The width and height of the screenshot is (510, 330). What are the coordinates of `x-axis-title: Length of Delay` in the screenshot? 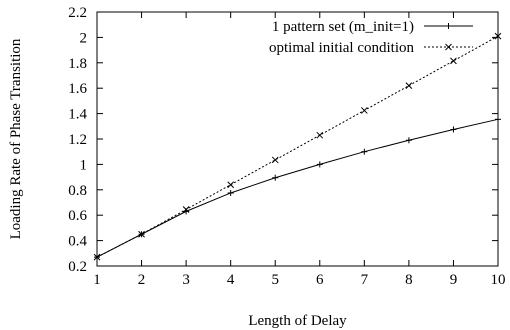 It's located at (297, 321).